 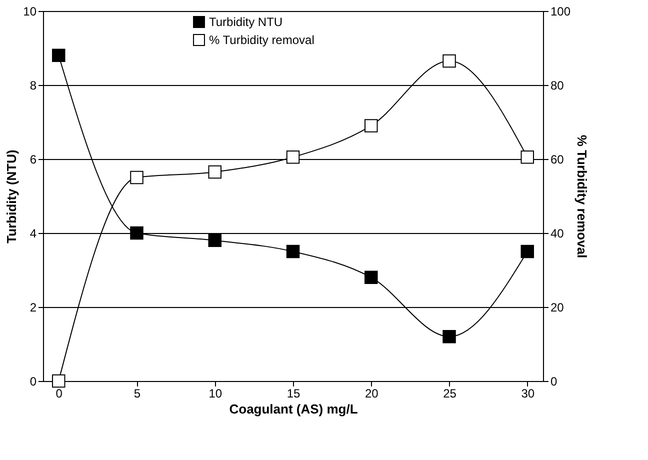 What do you see at coordinates (33, 159) in the screenshot?
I see `y-tick-label: 6` at bounding box center [33, 159].